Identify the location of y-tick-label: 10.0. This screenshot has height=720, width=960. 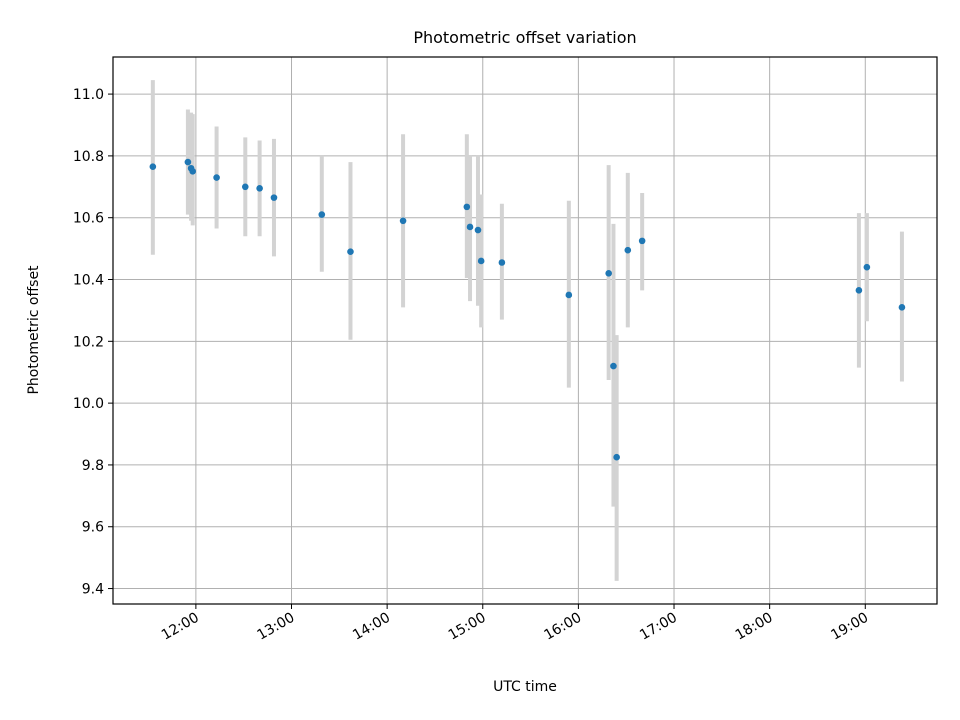
(88, 404).